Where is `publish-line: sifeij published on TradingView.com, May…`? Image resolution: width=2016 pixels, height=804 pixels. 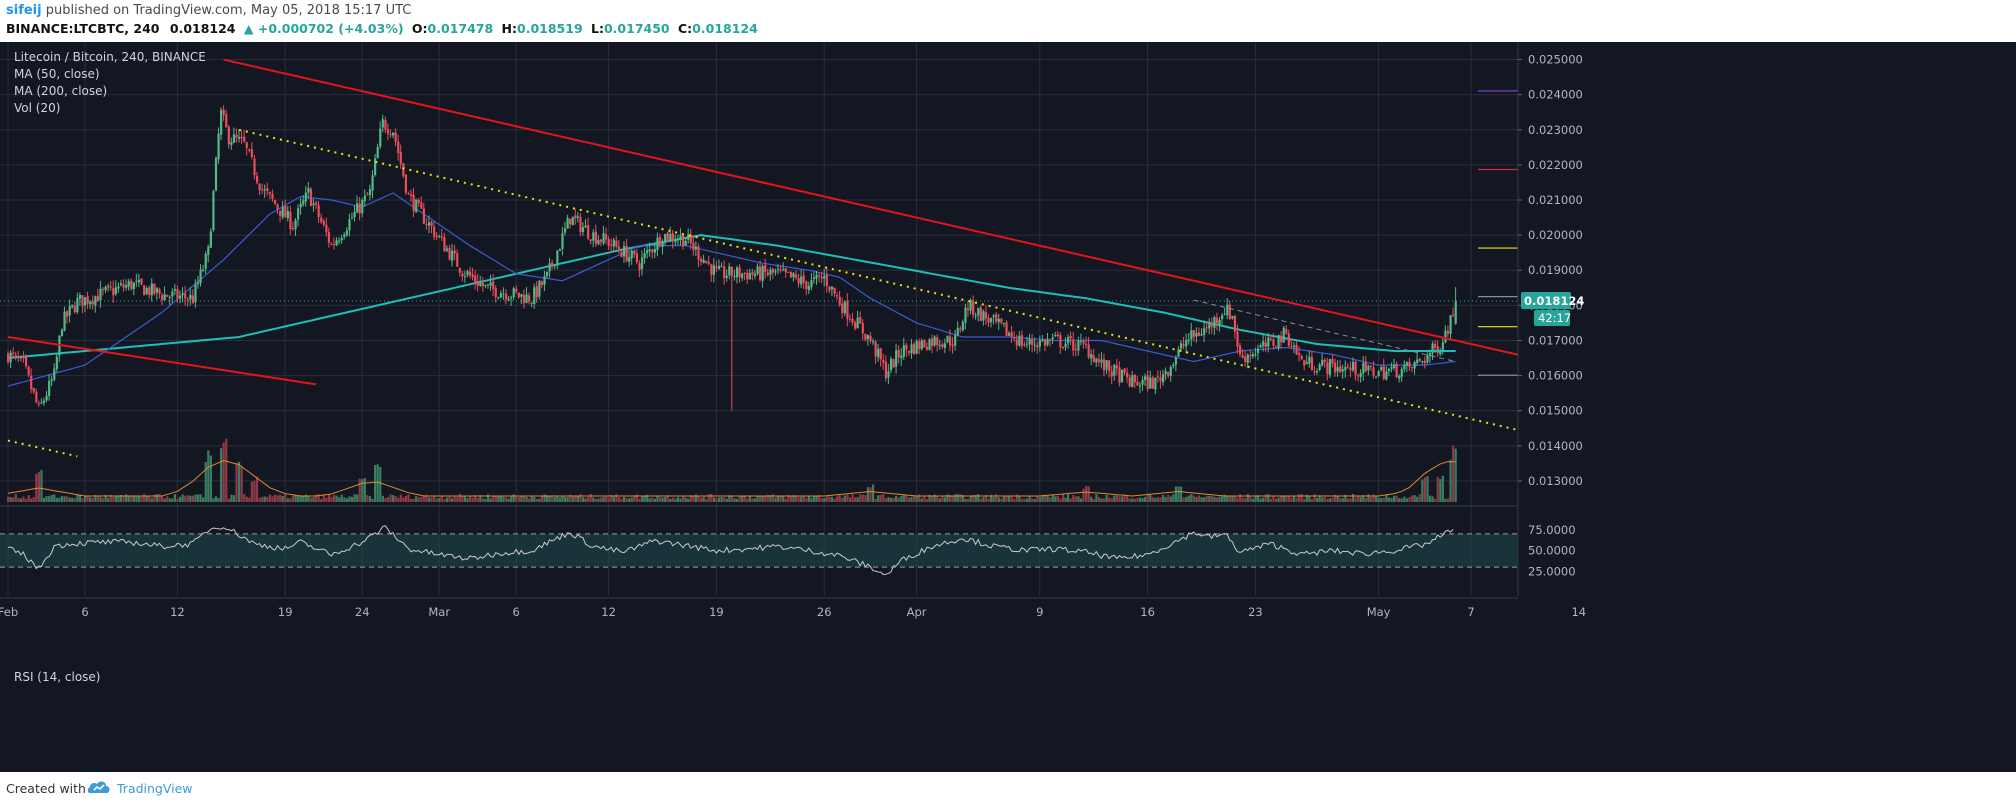
publish-line: sifeij published on TradingView.com, May… is located at coordinates (208, 10).